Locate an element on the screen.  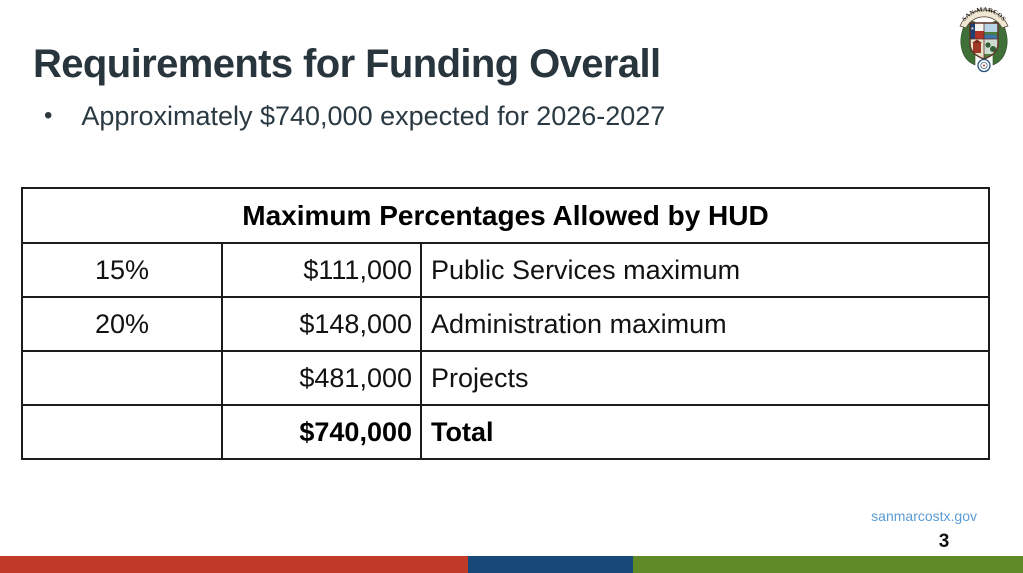
accent-bar-red is located at coordinates (234, 564).